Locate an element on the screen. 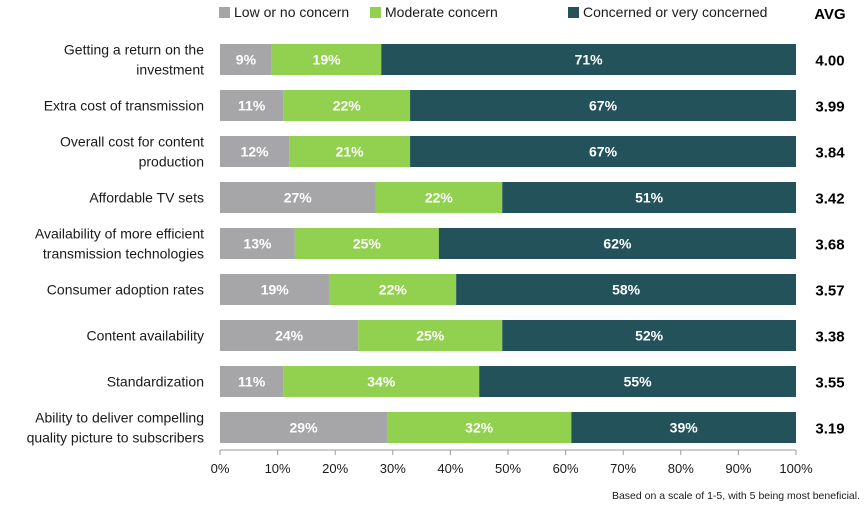 This screenshot has width=866, height=506. data-label-9-1: 29% is located at coordinates (304, 428).